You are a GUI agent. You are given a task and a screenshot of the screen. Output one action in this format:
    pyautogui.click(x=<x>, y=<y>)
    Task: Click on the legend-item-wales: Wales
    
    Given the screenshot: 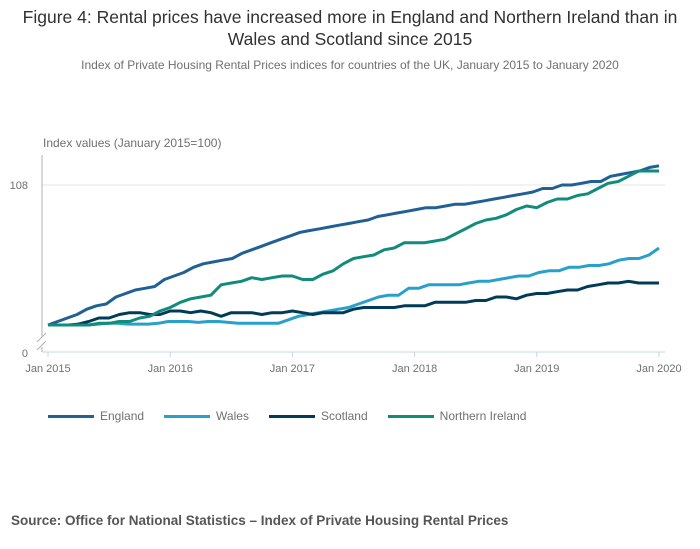 What is the action you would take?
    pyautogui.click(x=206, y=416)
    